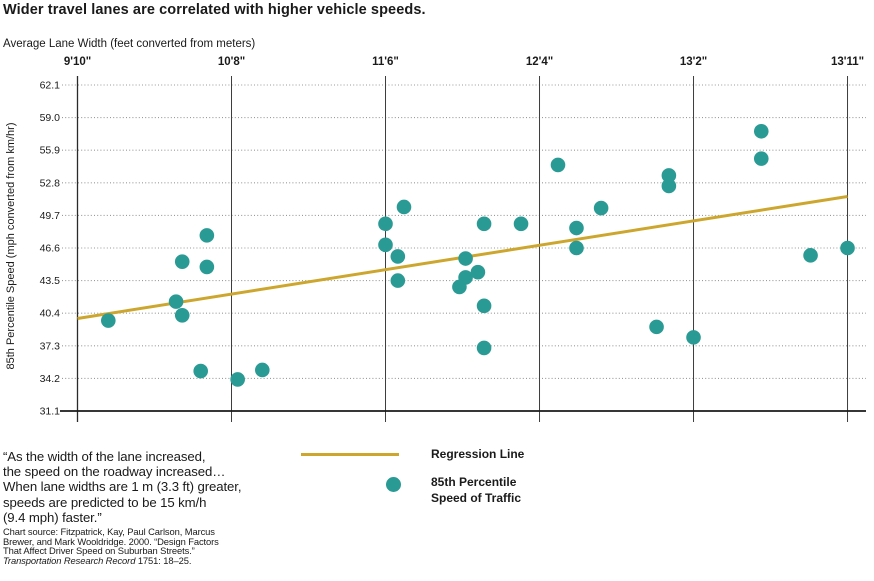 Image resolution: width=874 pixels, height=581 pixels. What do you see at coordinates (50, 86) in the screenshot?
I see `y-tick-label: 62.1` at bounding box center [50, 86].